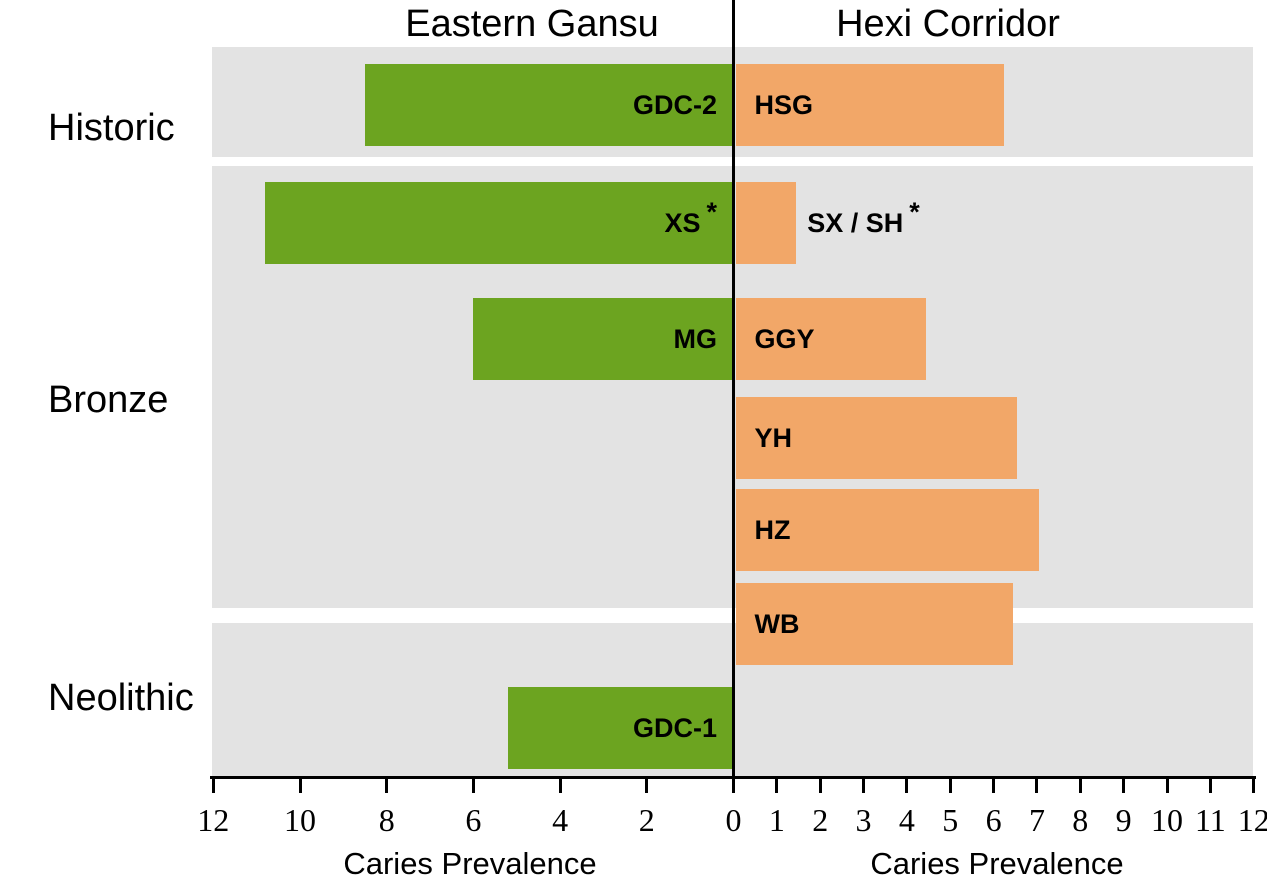 Image resolution: width=1267 pixels, height=878 pixels. What do you see at coordinates (950, 820) in the screenshot?
I see `right-tick-5-label: 5` at bounding box center [950, 820].